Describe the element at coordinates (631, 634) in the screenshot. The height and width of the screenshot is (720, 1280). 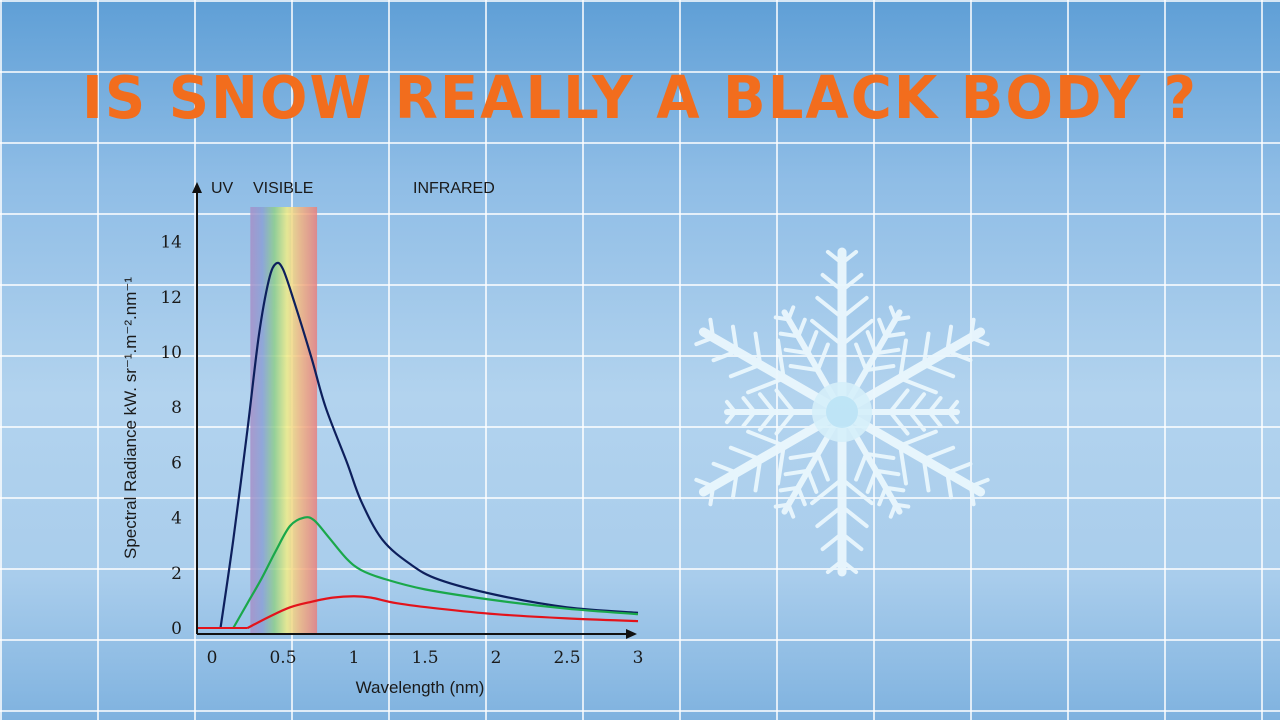
I see `x-axis-arrow` at that location.